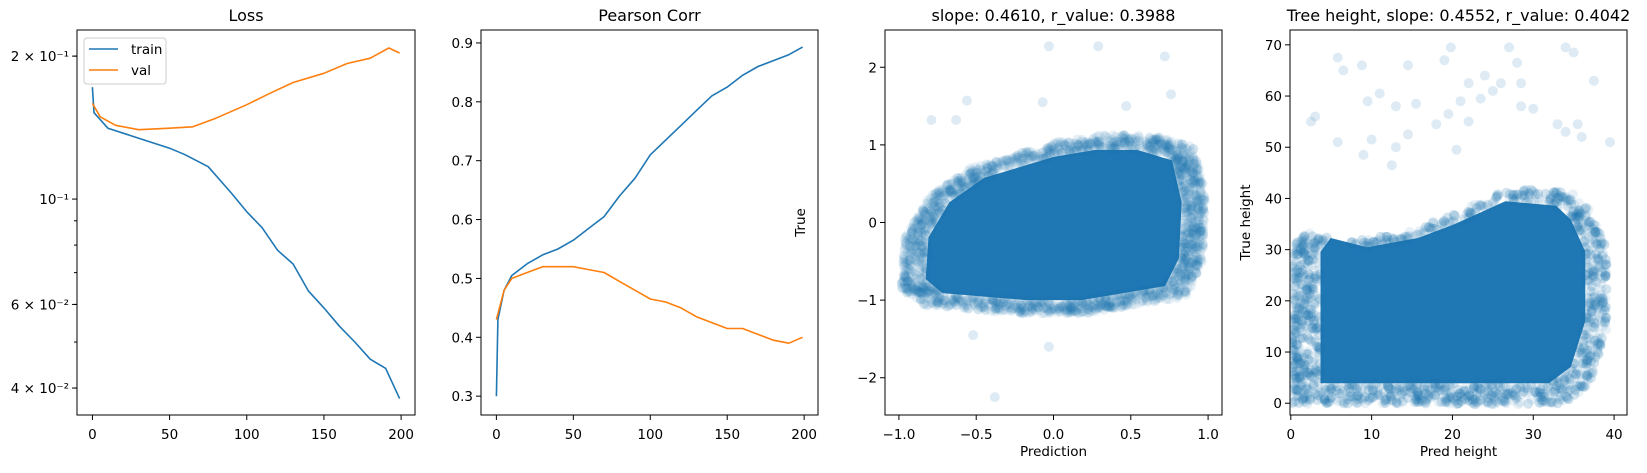  I want to click on x-tick-label: 100, so click(247, 435).